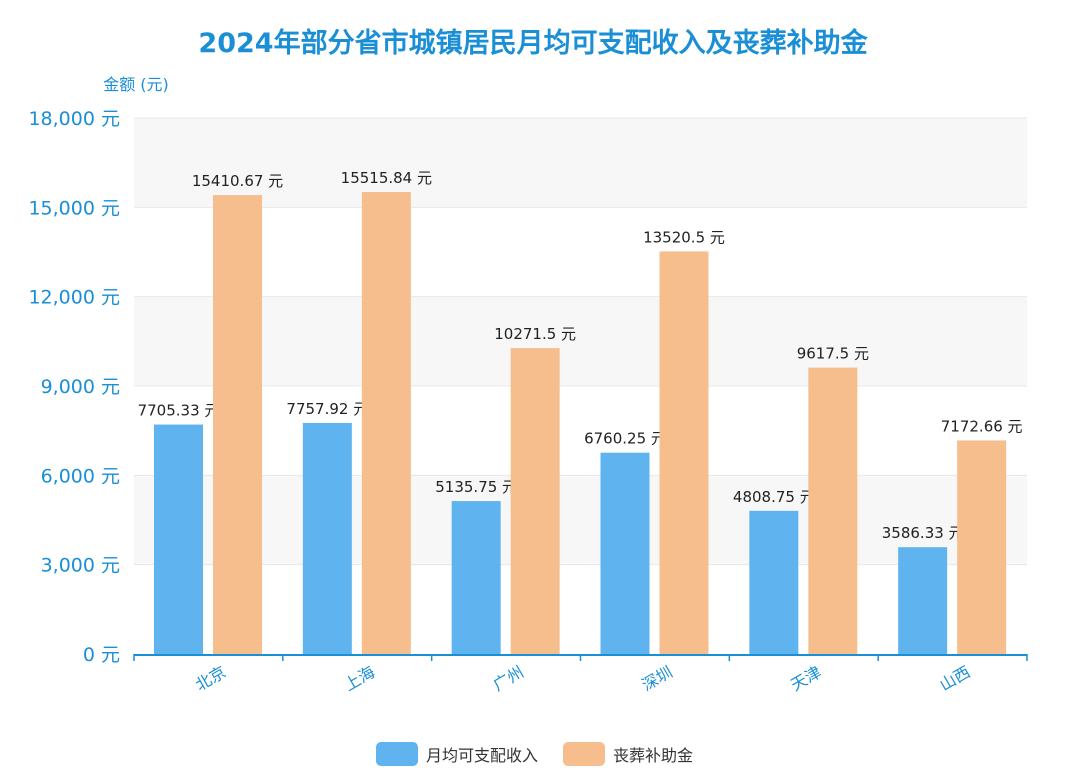 Image resolution: width=1080 pixels, height=784 pixels. Describe the element at coordinates (386, 178) in the screenshot. I see `data-label: 15515.84 元` at that location.